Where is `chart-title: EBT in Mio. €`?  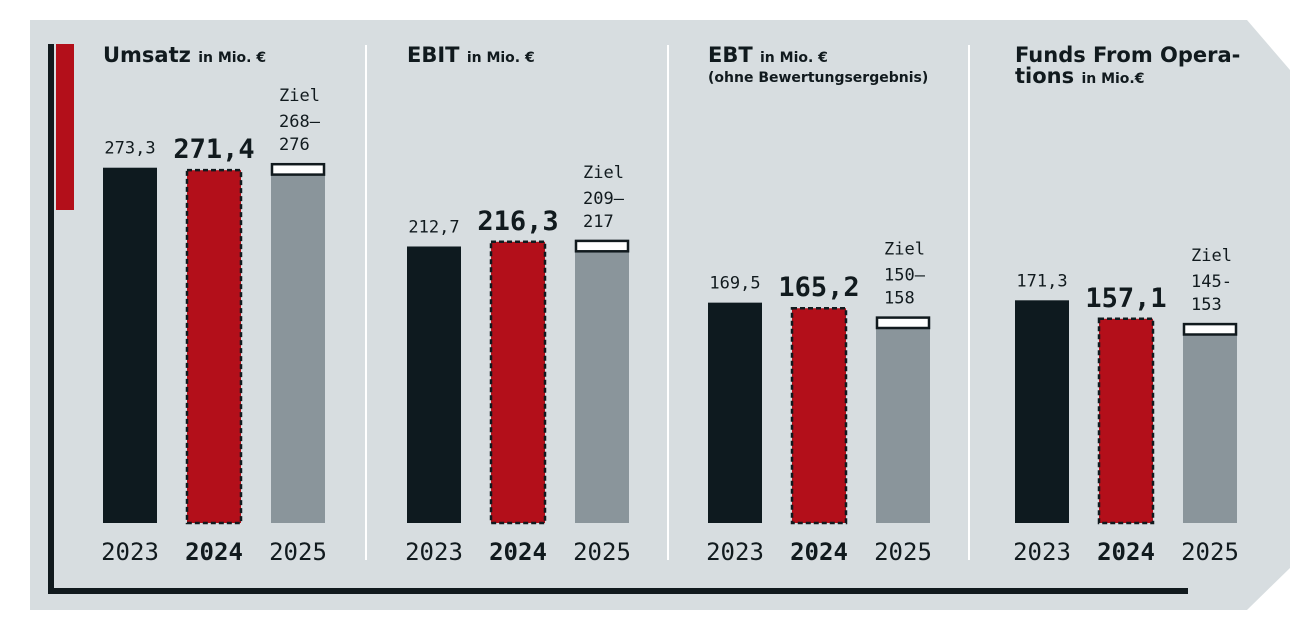
chart-title: EBT in Mio. € is located at coordinates (768, 55).